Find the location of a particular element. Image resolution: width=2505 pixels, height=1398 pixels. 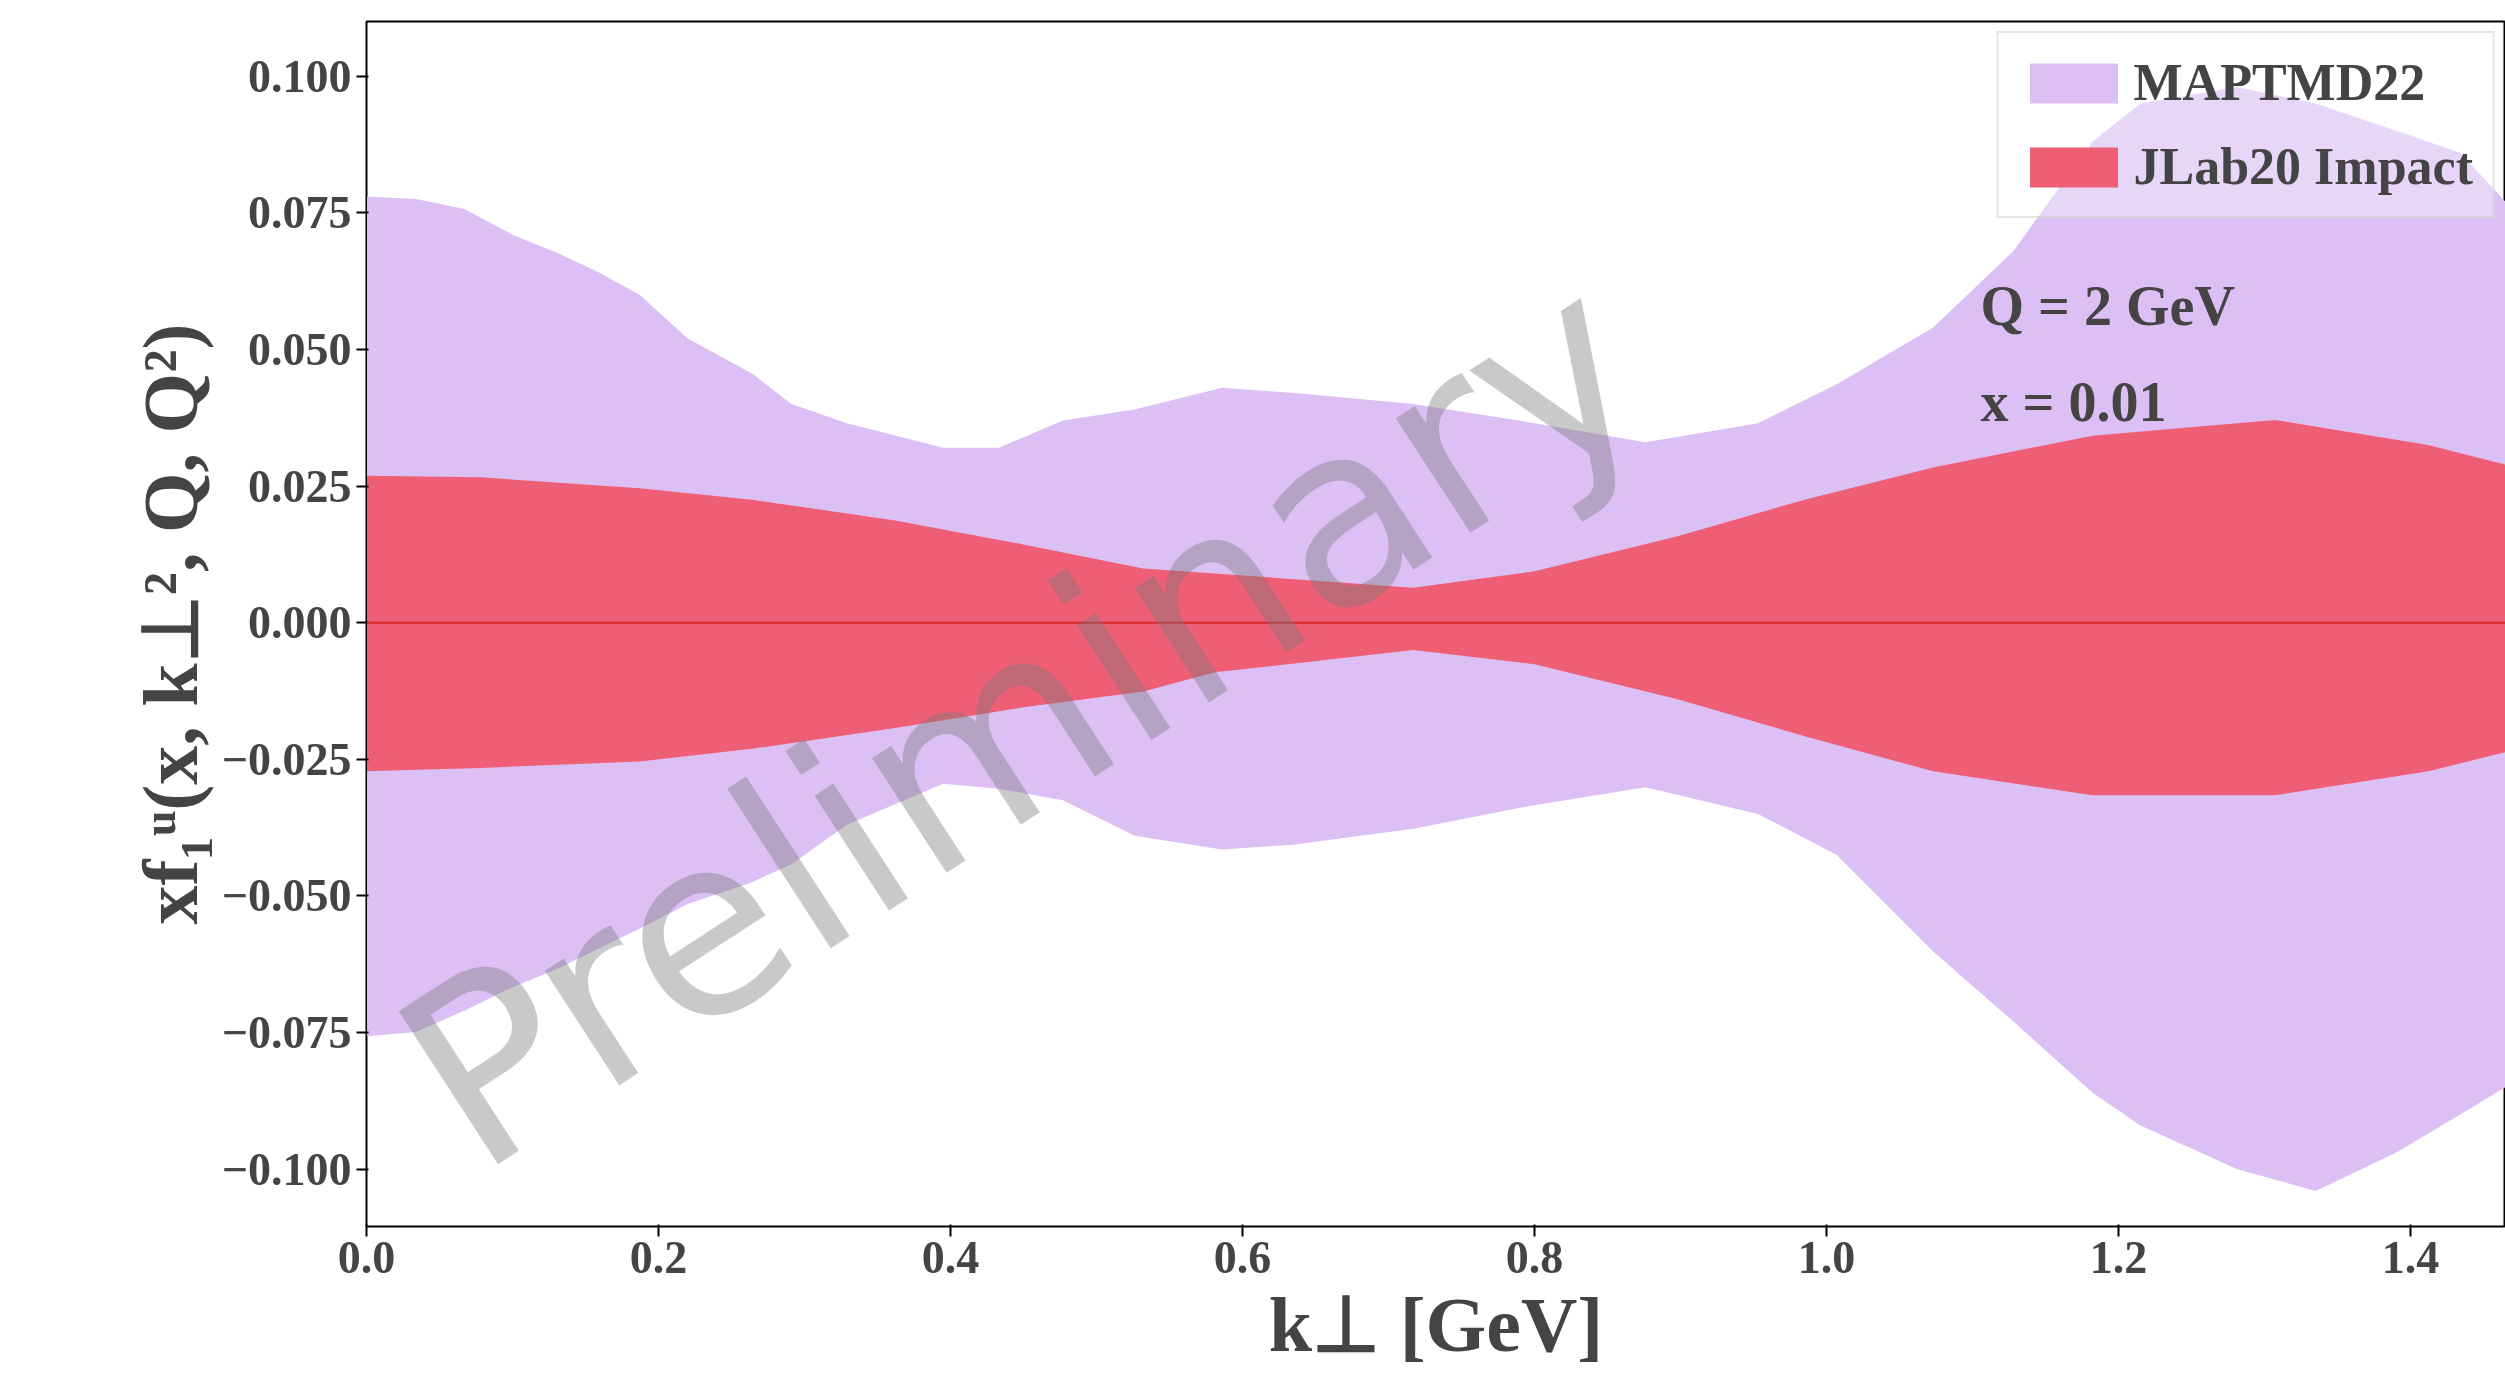

y-tick-label: −0.050 is located at coordinates (286, 896).